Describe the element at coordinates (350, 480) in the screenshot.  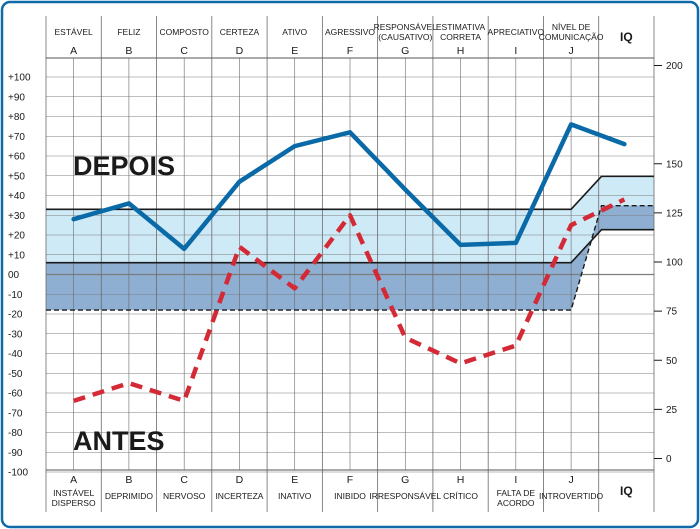
I see `footer-letter: F` at that location.